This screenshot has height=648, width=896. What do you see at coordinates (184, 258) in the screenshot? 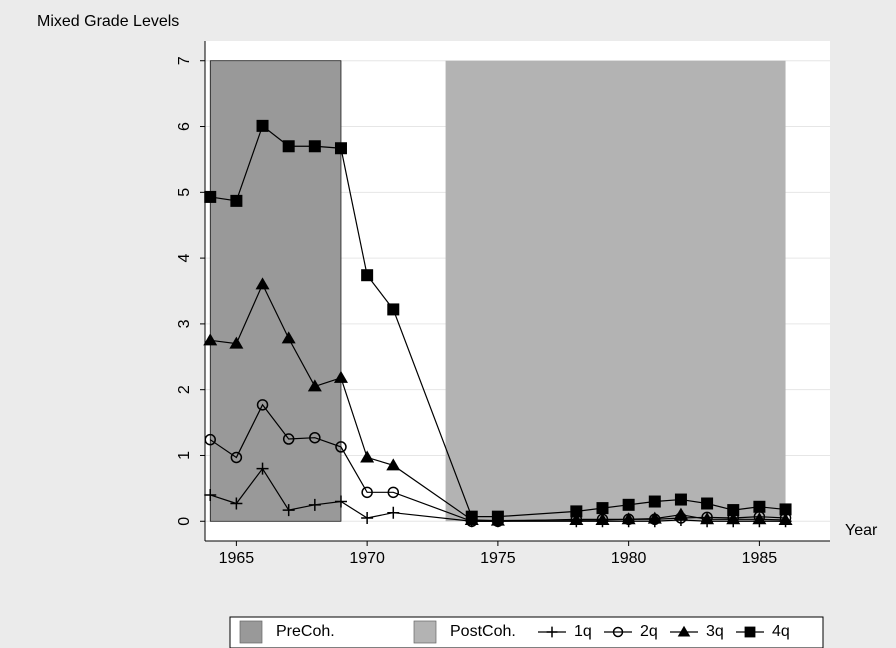
I see `y-tick-label: 4` at bounding box center [184, 258].